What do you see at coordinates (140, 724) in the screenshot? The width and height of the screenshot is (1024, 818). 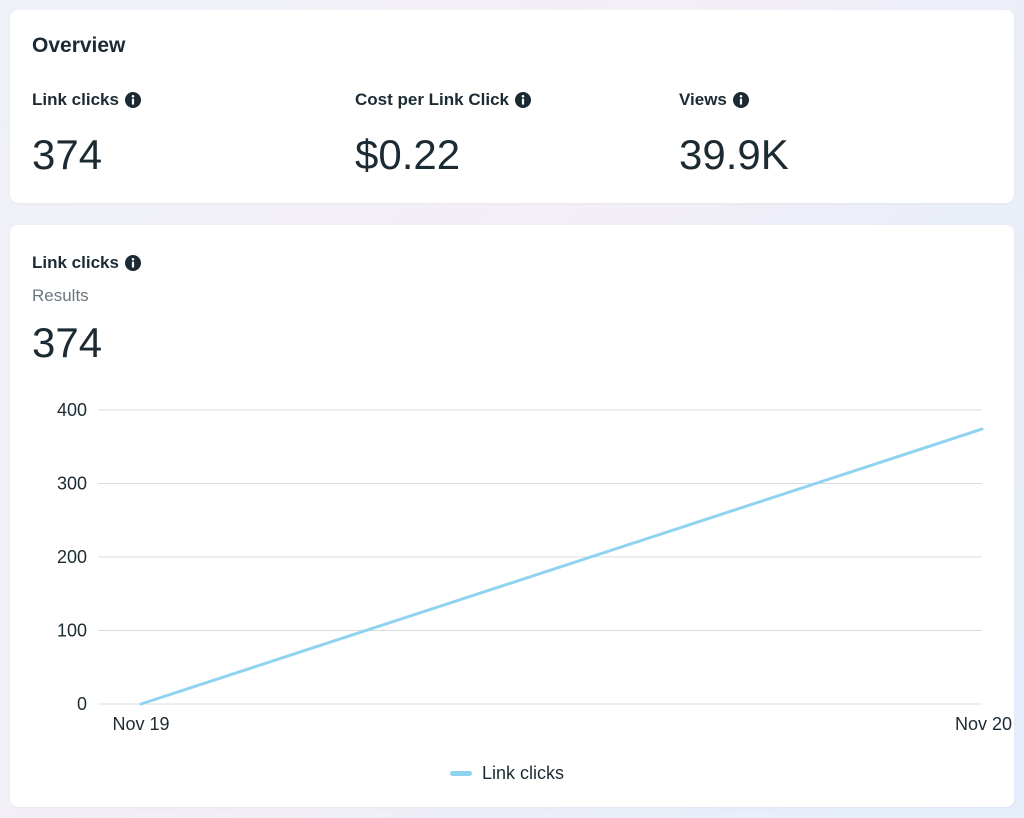 I see `x-tick-label: Nov 19` at bounding box center [140, 724].